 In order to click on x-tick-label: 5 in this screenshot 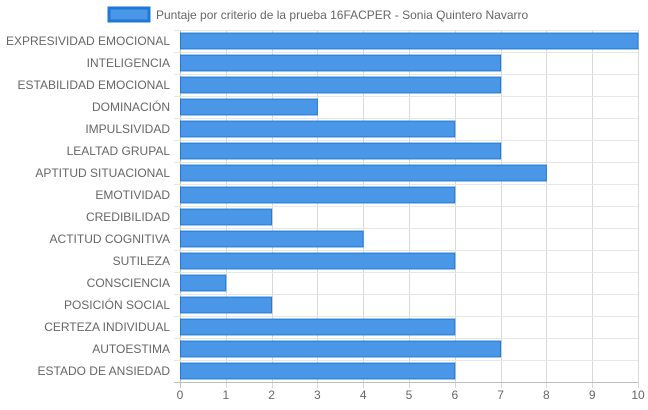, I will do `click(409, 395)`.